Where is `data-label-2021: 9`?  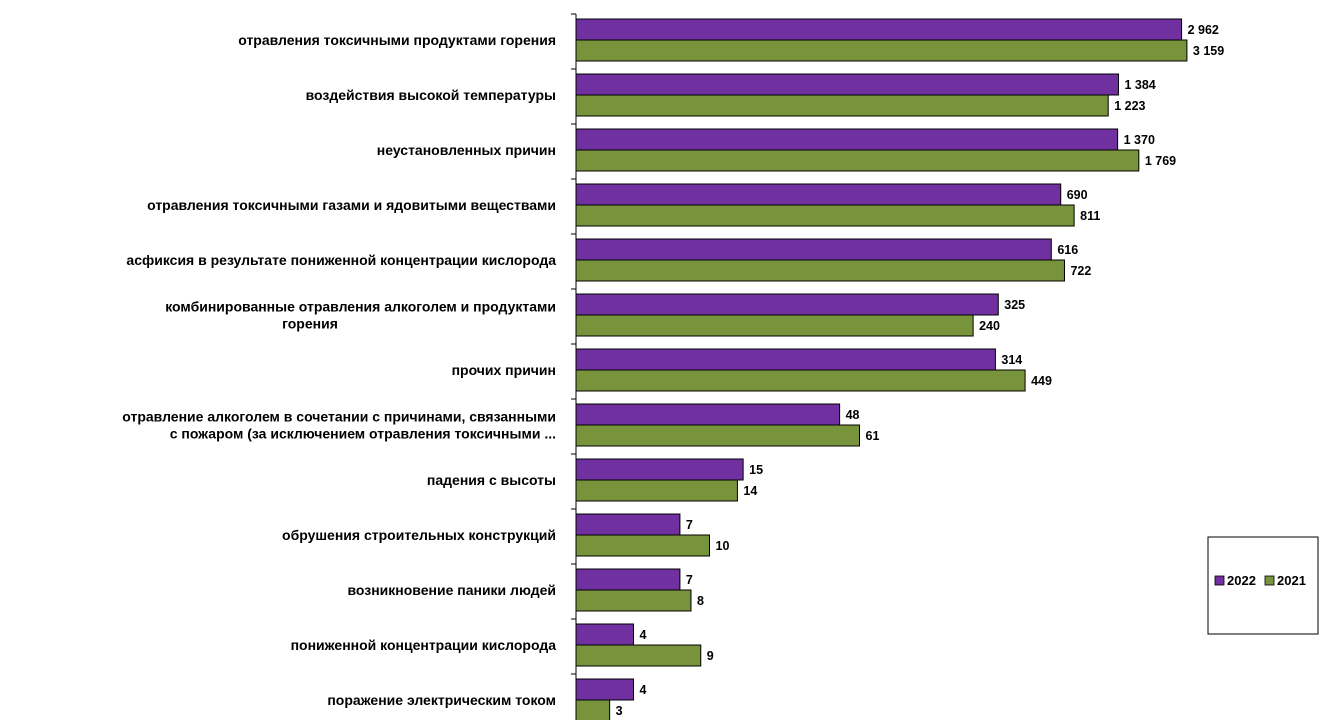
data-label-2021: 9 is located at coordinates (710, 656).